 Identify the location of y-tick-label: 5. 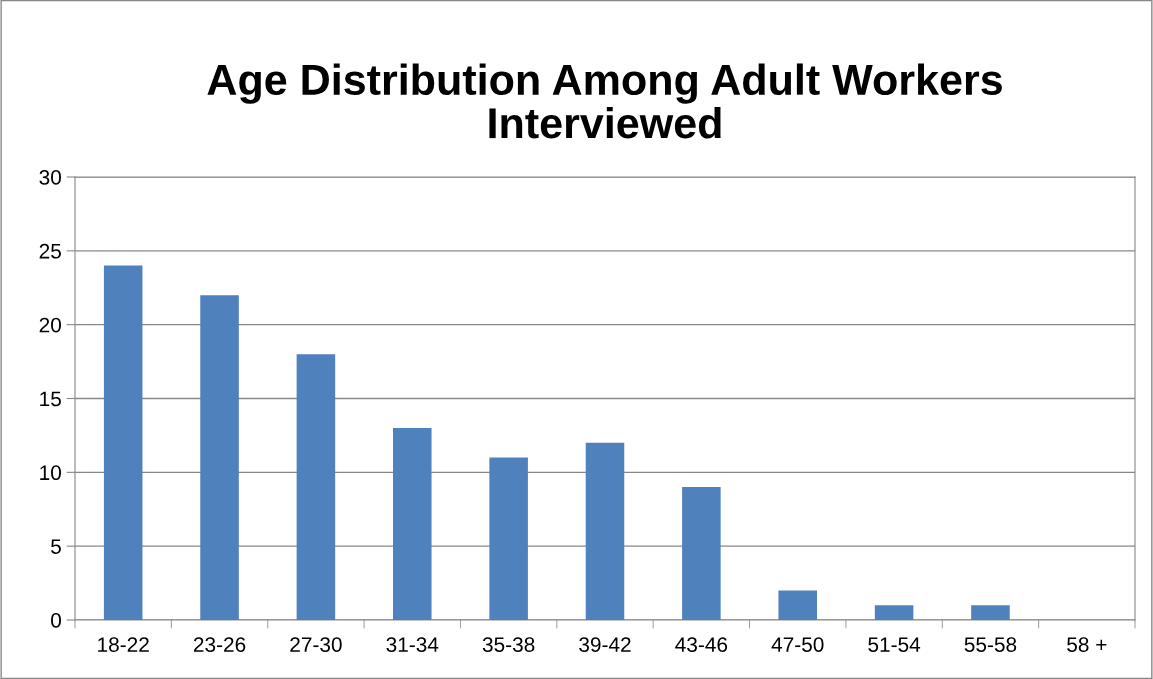
(56, 546).